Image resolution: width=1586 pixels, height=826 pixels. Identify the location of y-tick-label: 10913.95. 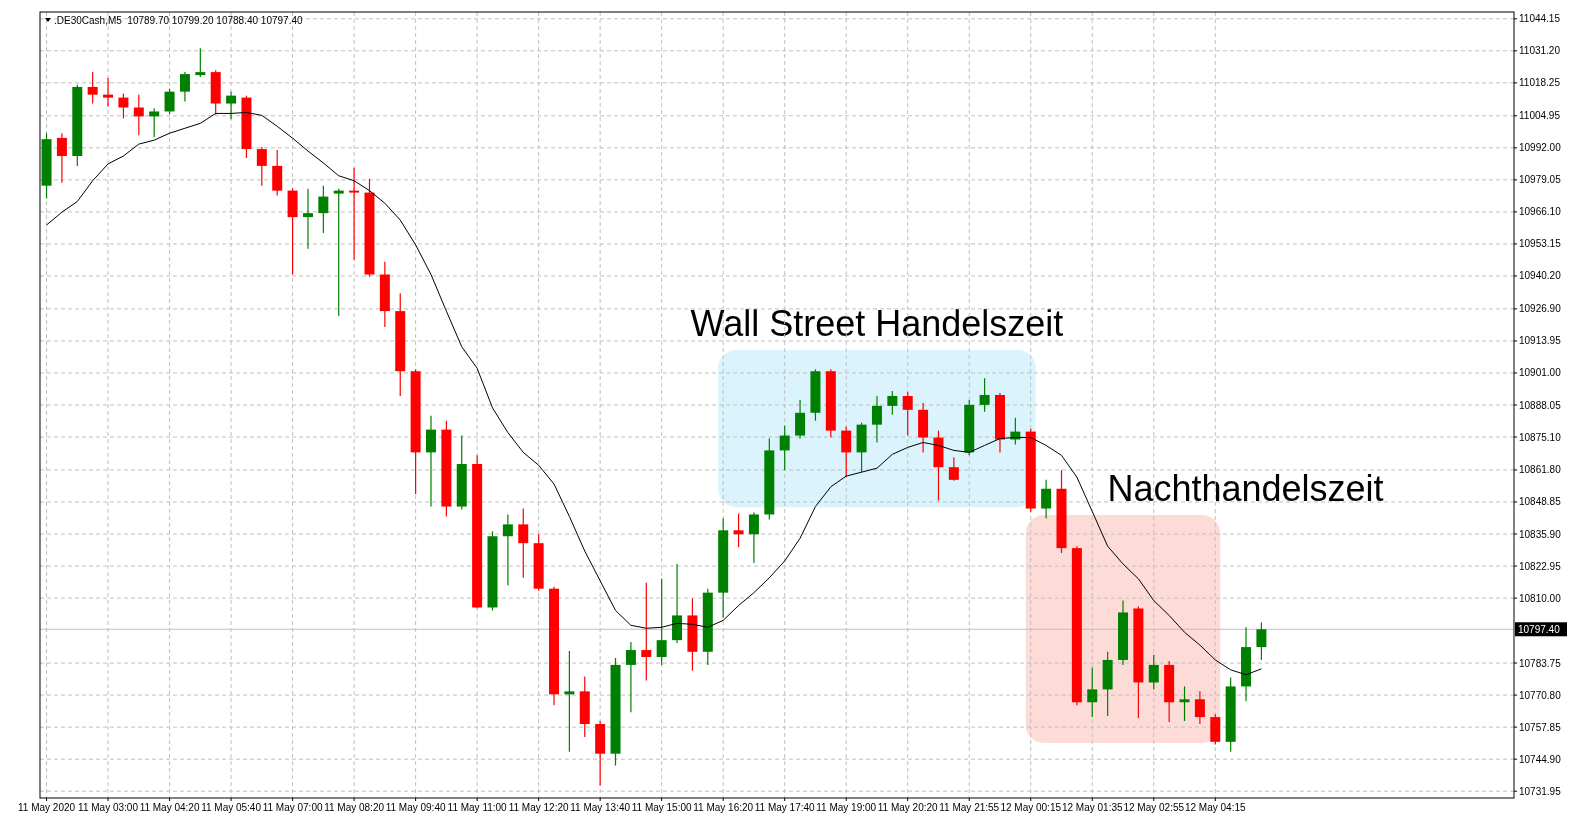
(1540, 341).